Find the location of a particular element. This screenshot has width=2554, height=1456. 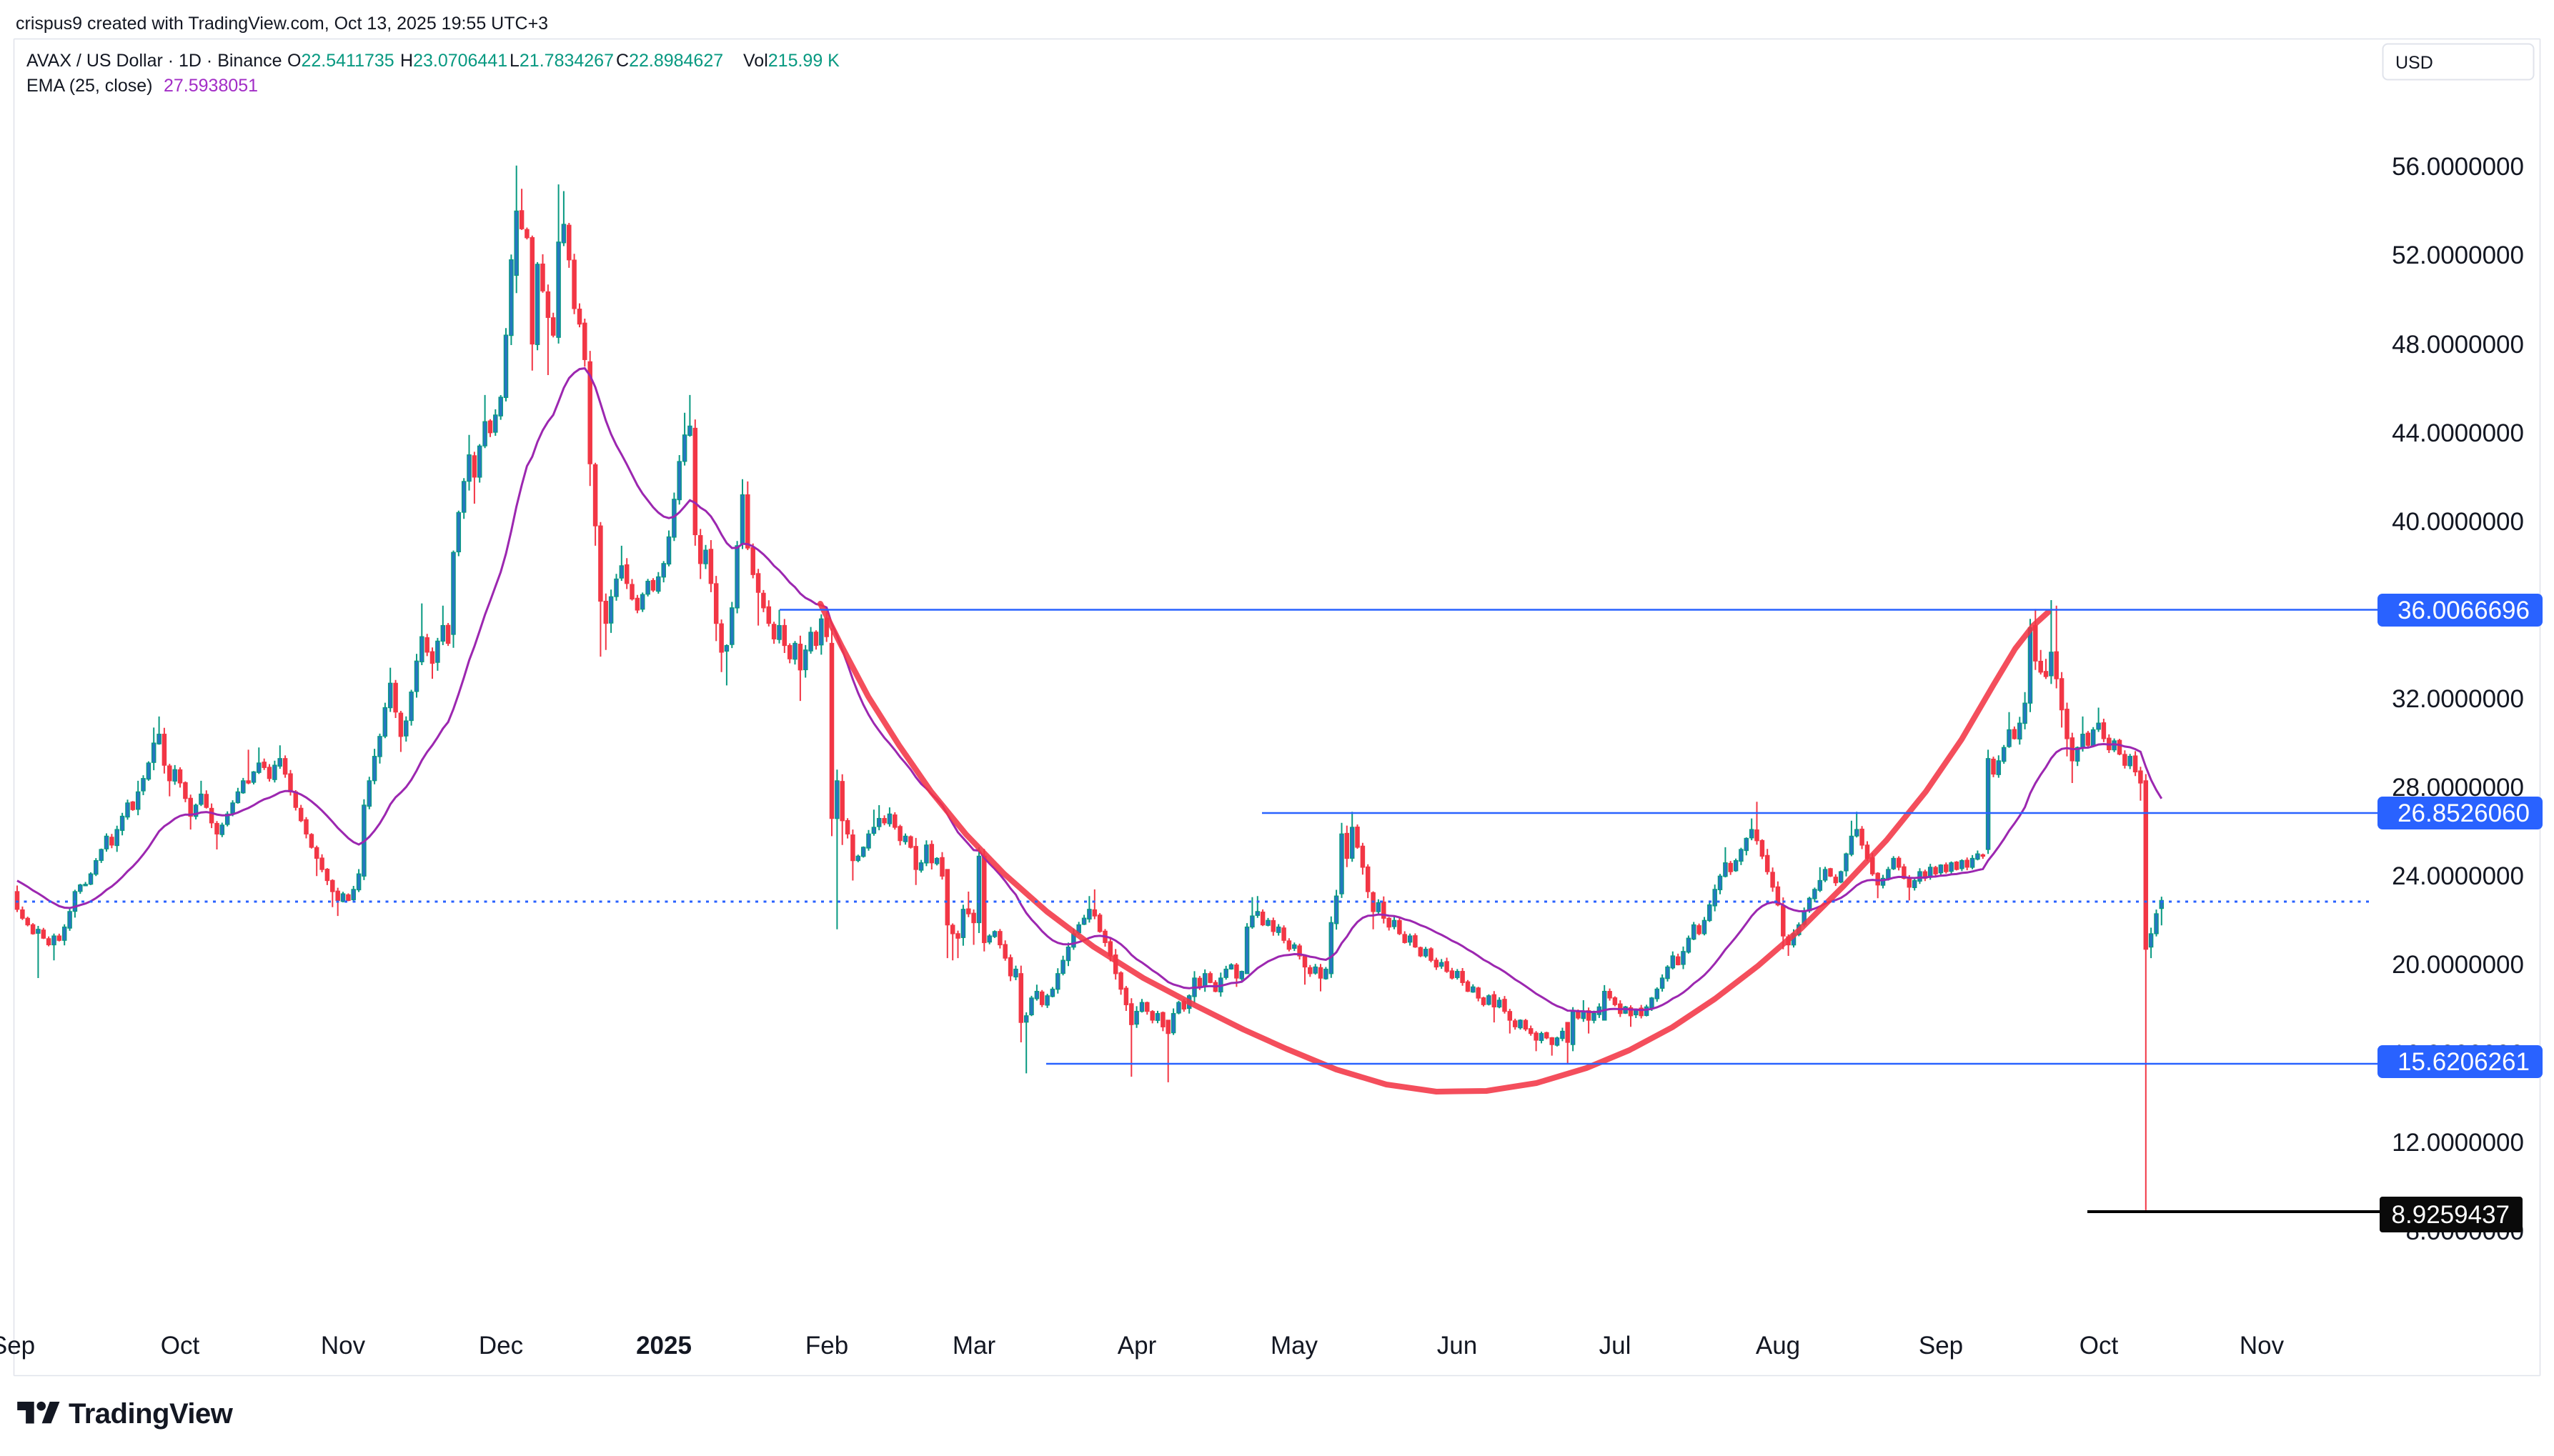

svg-text: H23.0706441 is located at coordinates (453, 61).